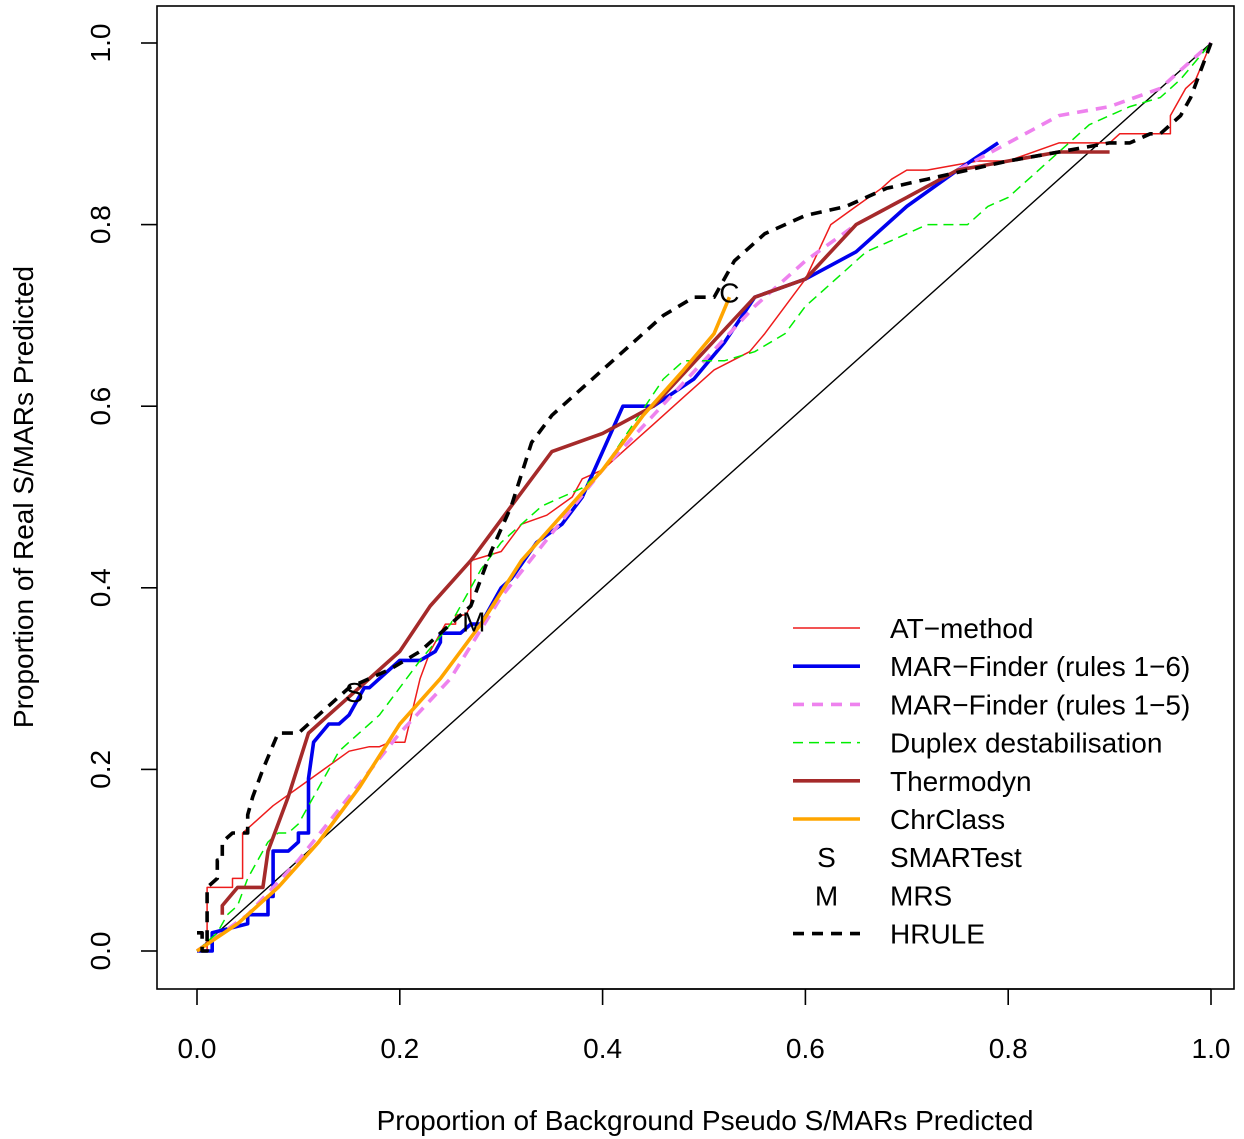  I want to click on legend-label: HRULE, so click(937, 934).